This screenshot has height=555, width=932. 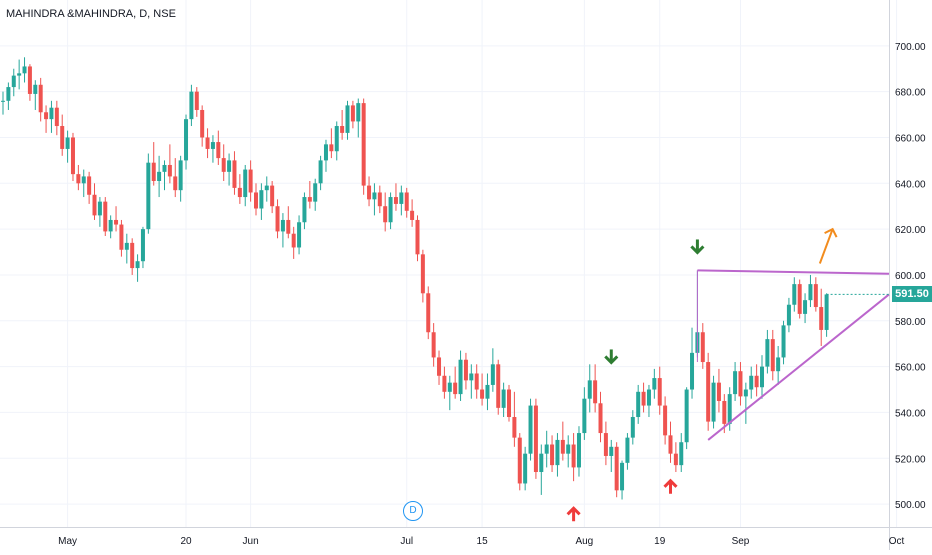 I want to click on dividend-marker-icon: D, so click(x=413, y=511).